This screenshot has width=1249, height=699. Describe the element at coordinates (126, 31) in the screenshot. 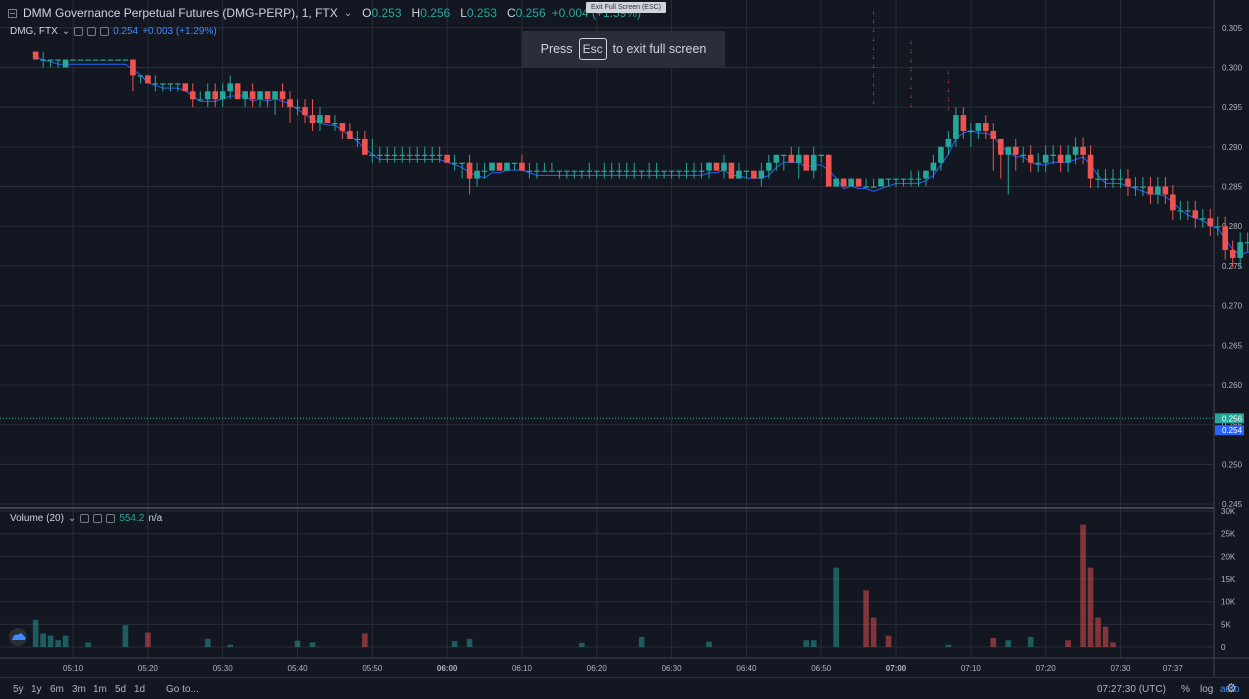

I see `indicator-value: 0.254` at that location.